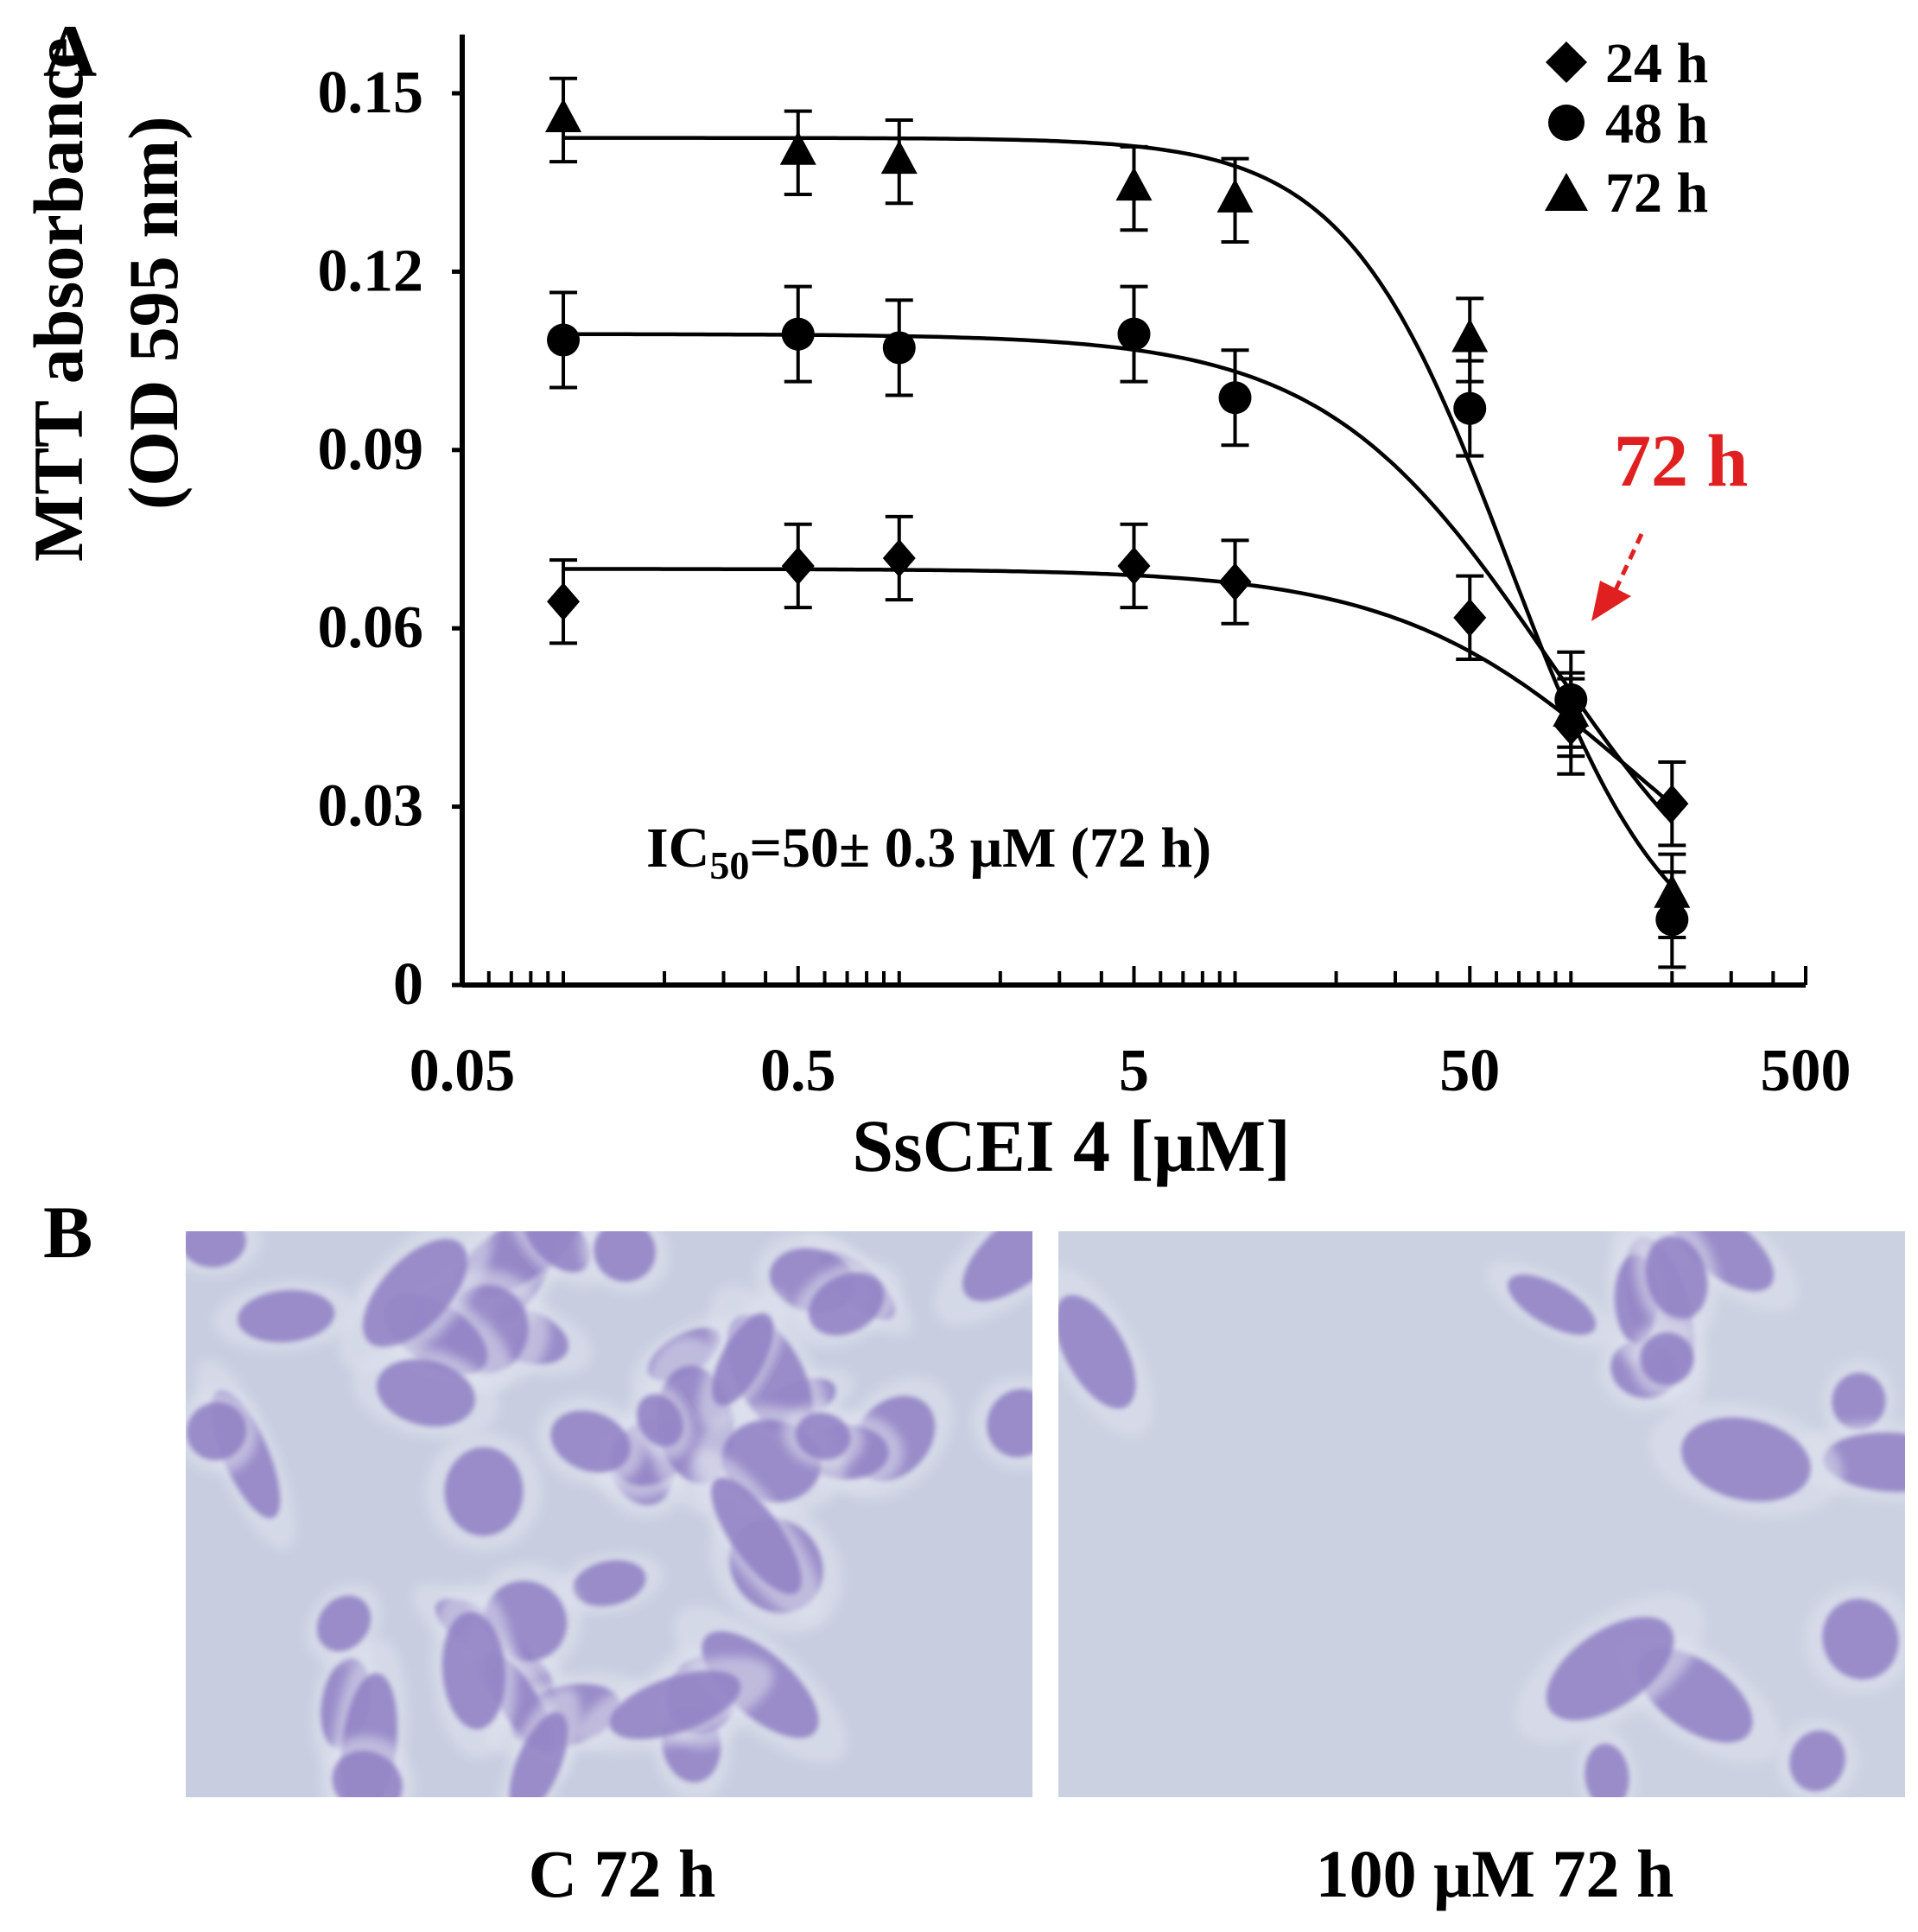 This screenshot has height=1932, width=1918. I want to click on fit-curve-24h, so click(1118, 686).